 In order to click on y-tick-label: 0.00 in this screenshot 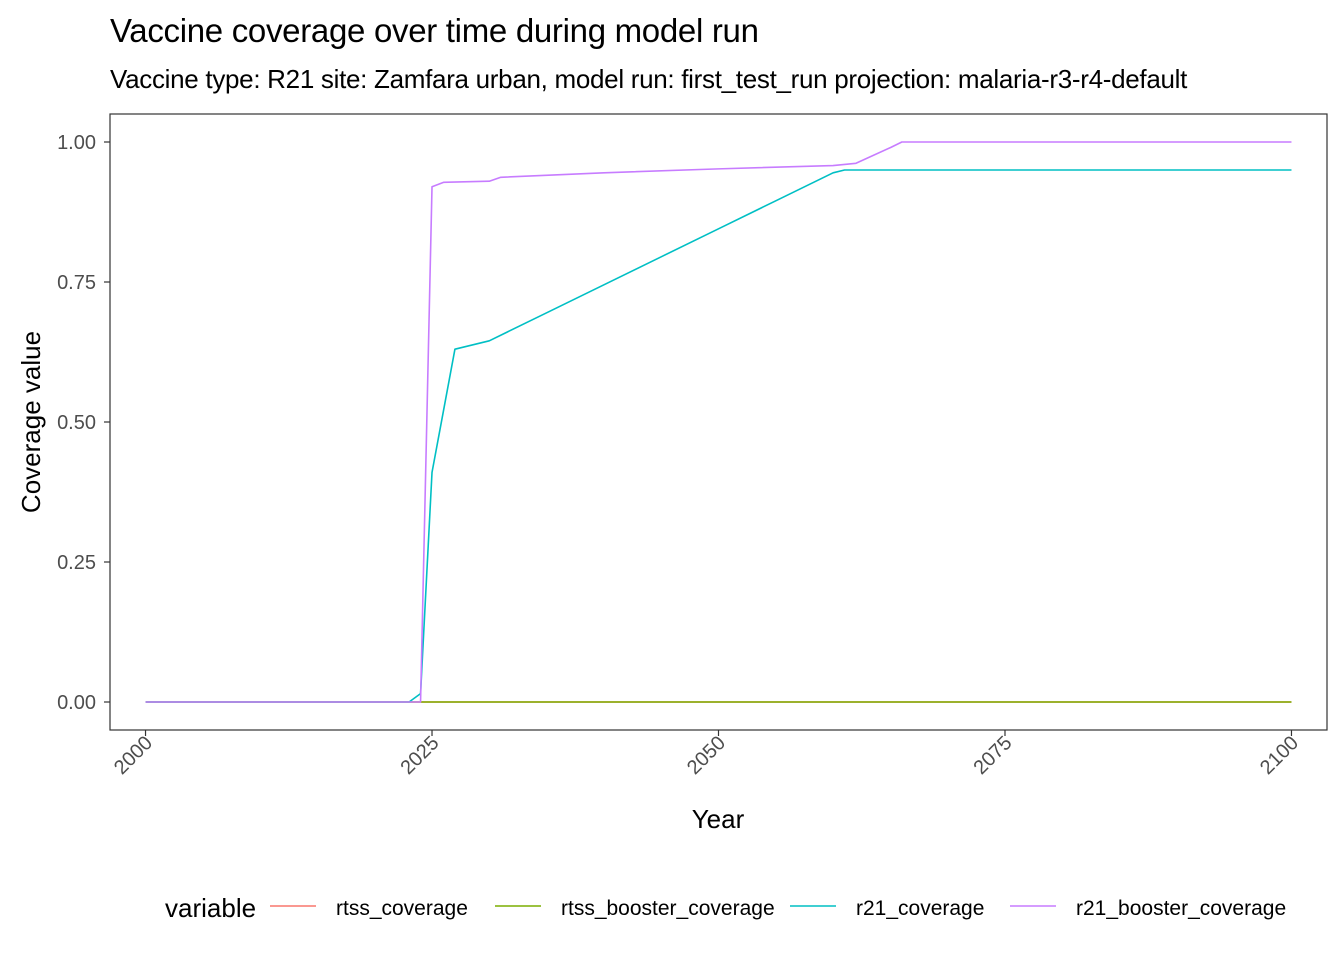, I will do `click(76, 703)`.